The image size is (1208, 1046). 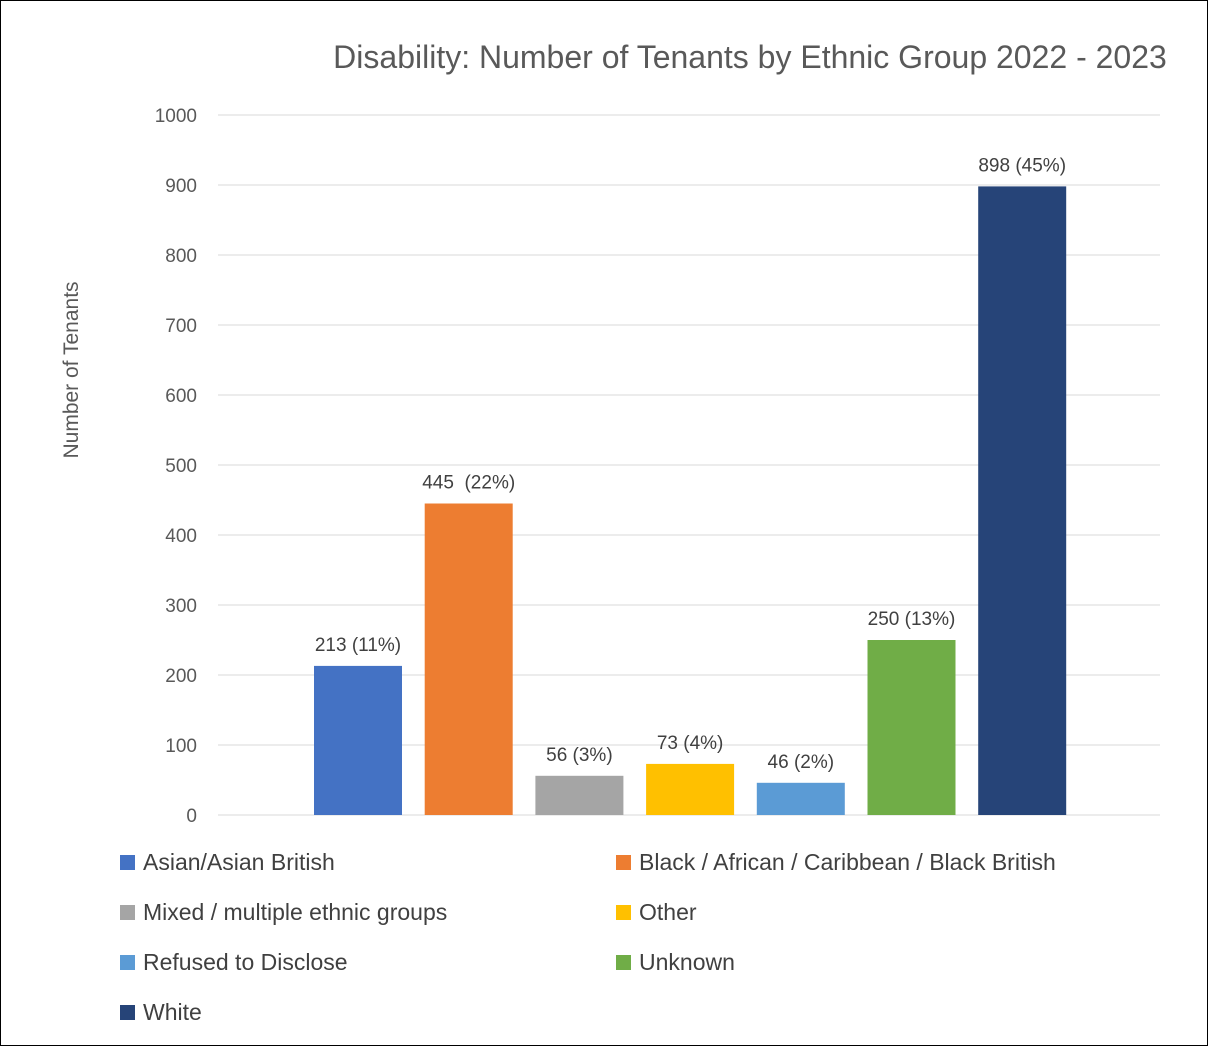 What do you see at coordinates (181, 186) in the screenshot?
I see `y-tick-label: 900` at bounding box center [181, 186].